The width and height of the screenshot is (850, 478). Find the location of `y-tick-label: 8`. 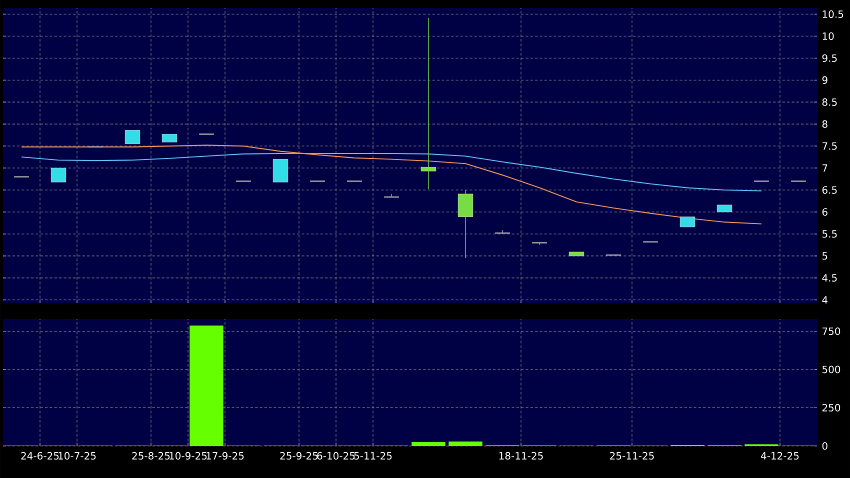

y-tick-label: 8 is located at coordinates (825, 124).